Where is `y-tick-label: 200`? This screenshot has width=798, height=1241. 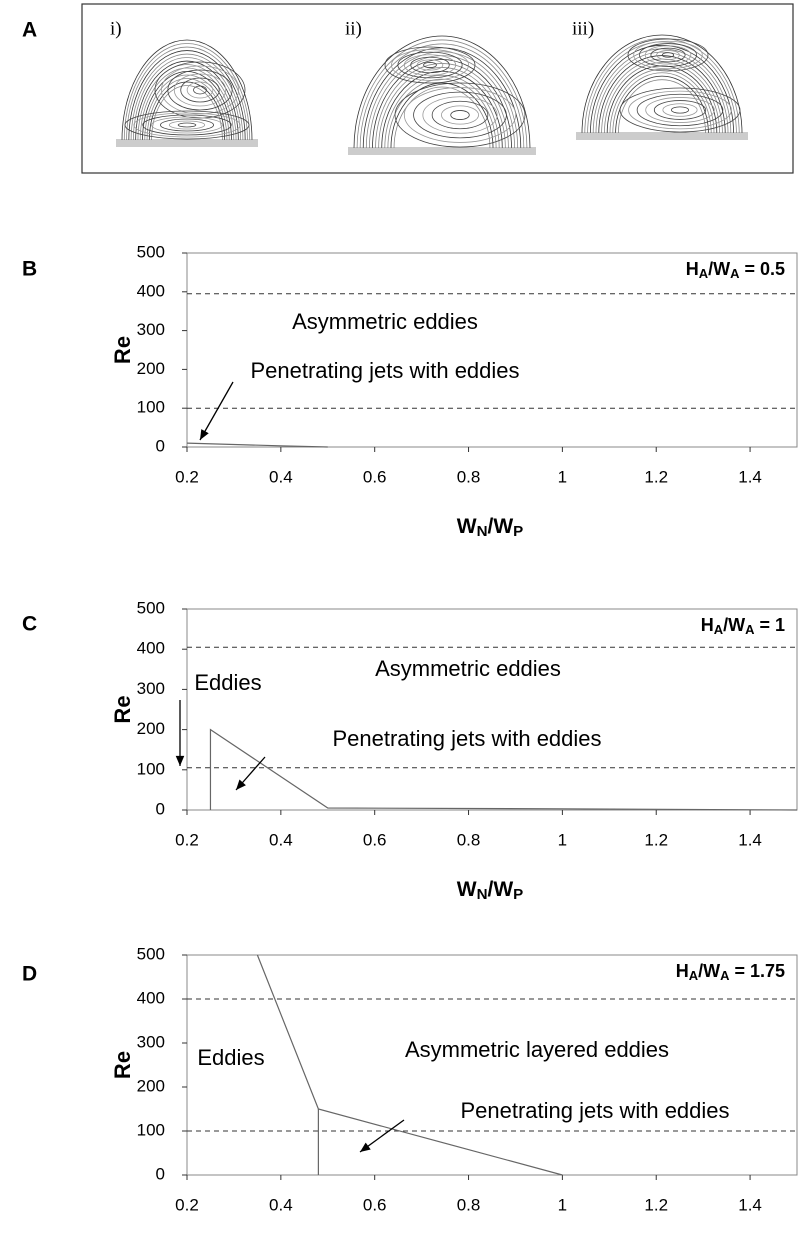 y-tick-label: 200 is located at coordinates (151, 1085).